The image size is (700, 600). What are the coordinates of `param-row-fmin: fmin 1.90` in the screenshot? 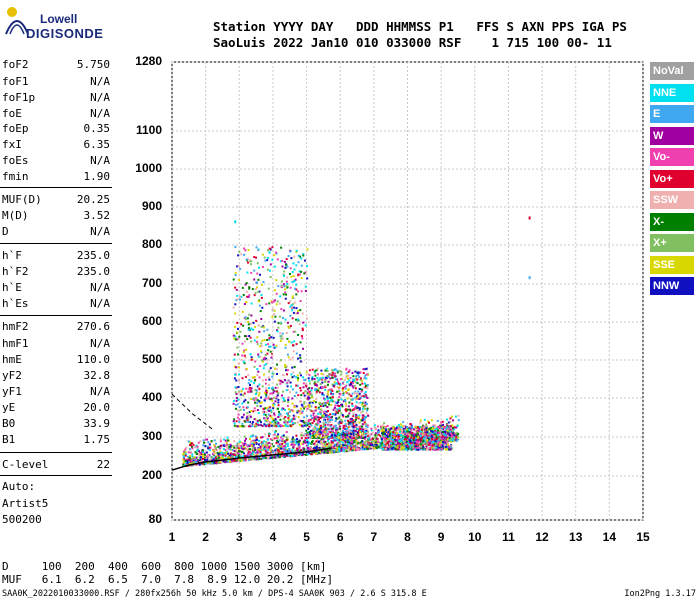 It's located at (56, 177).